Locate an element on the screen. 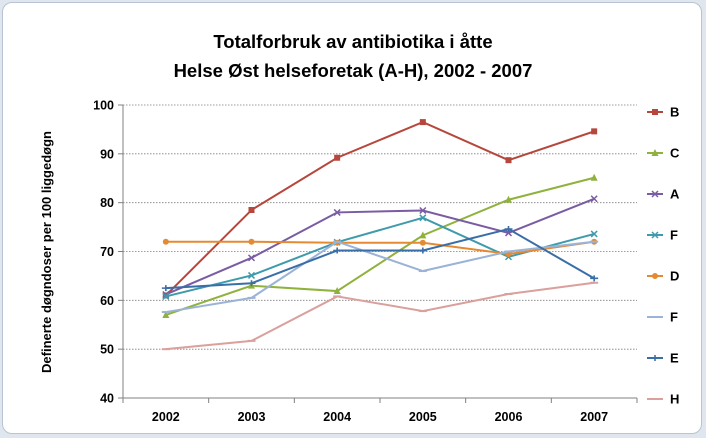 This screenshot has width=706, height=438. legend-item: B is located at coordinates (663, 112).